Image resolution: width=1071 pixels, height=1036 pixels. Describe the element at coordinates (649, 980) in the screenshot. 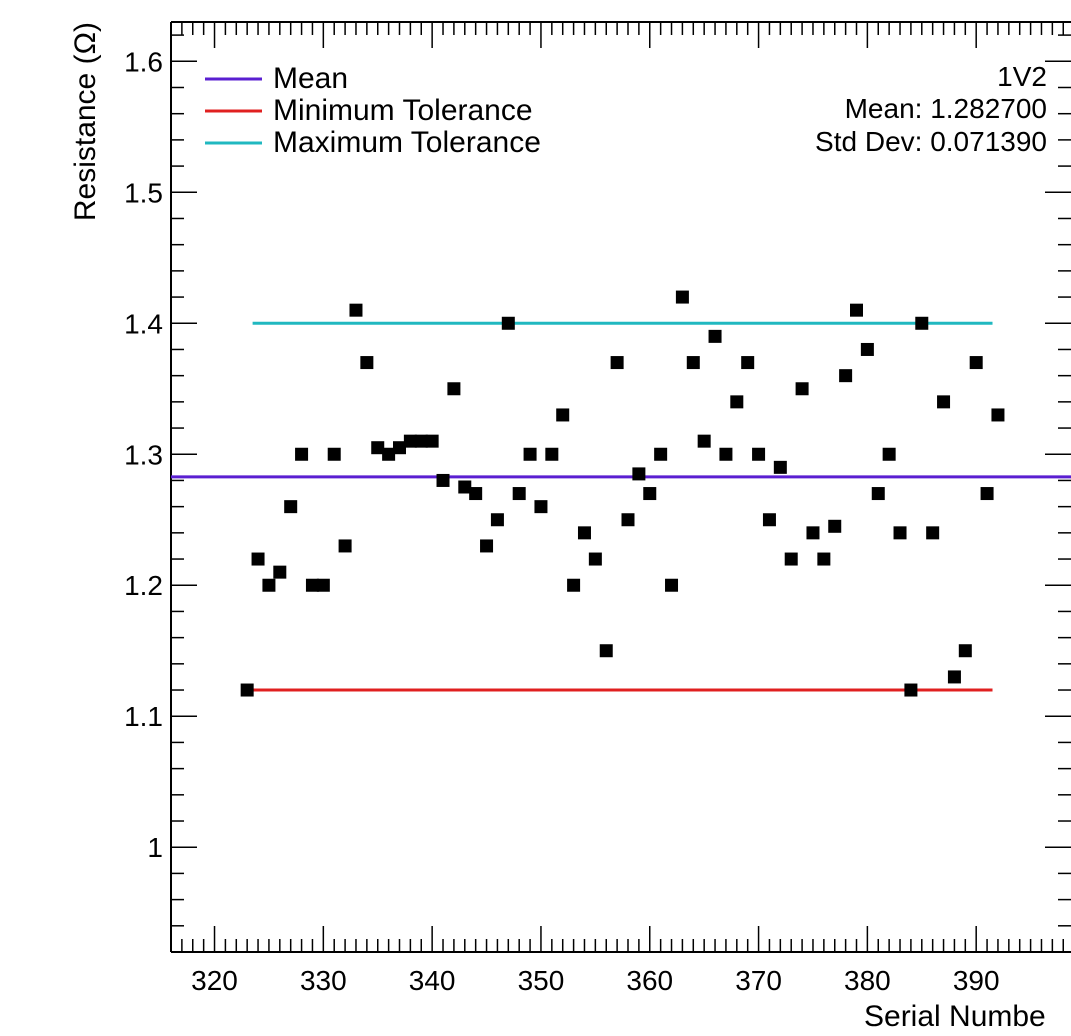

I see `x-tick-label: 360` at that location.